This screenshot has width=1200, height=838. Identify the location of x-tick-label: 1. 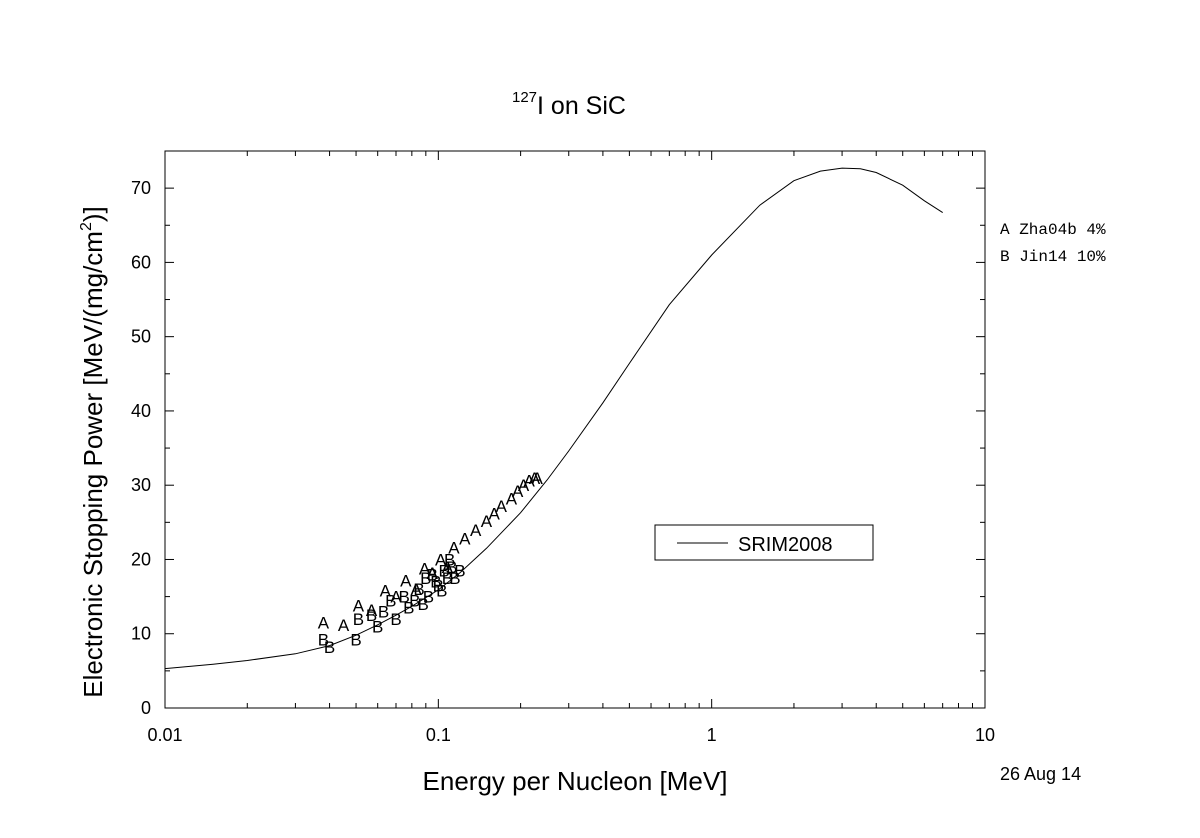
(712, 735).